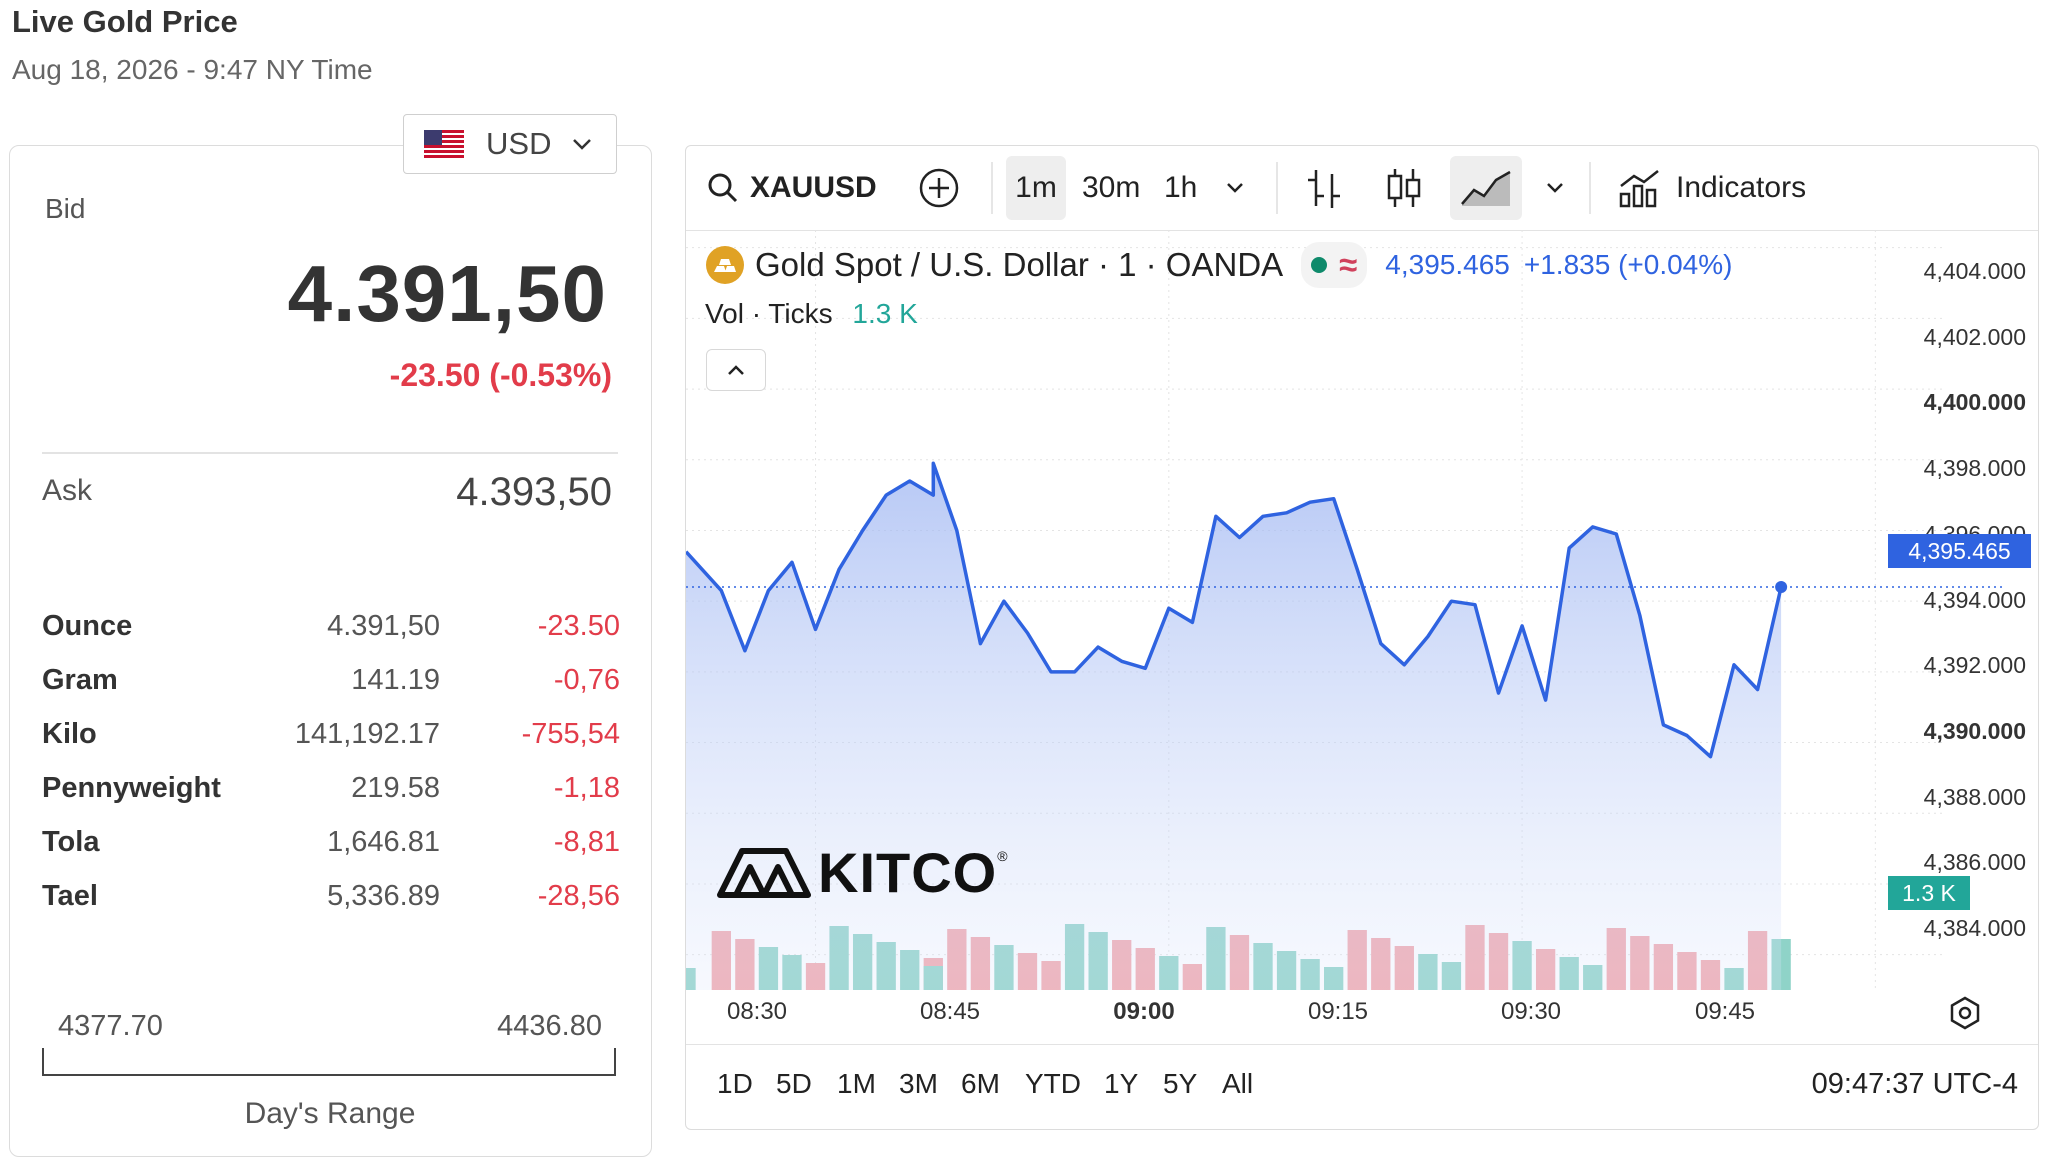 This screenshot has height=1157, width=2048. I want to click on unit-row: Kilo 141,192.17 -755,54, so click(331, 742).